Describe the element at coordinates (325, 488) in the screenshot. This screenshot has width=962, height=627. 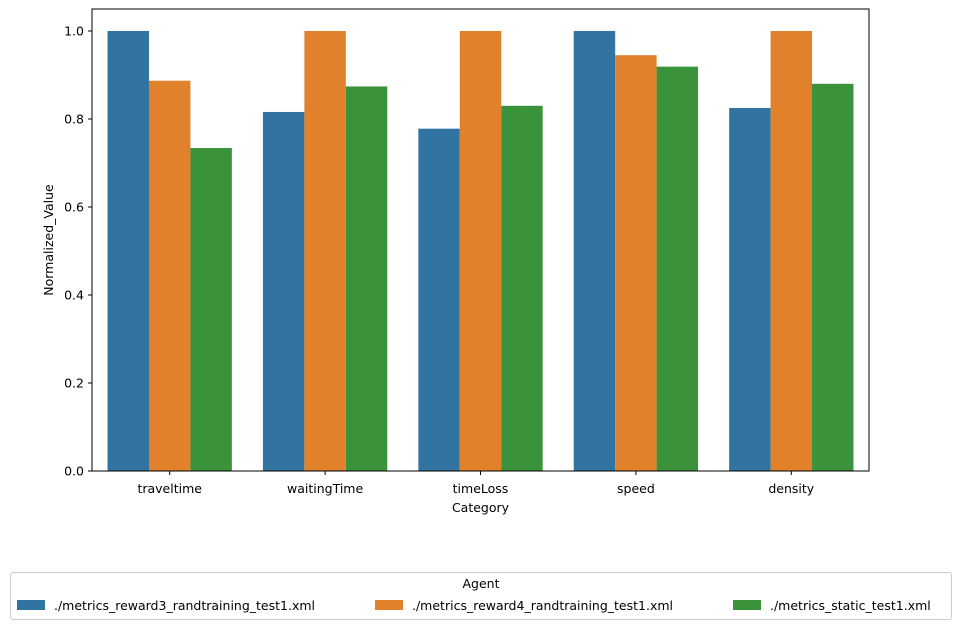
I see `x-tick-label-waitingTime: waitingTime` at that location.